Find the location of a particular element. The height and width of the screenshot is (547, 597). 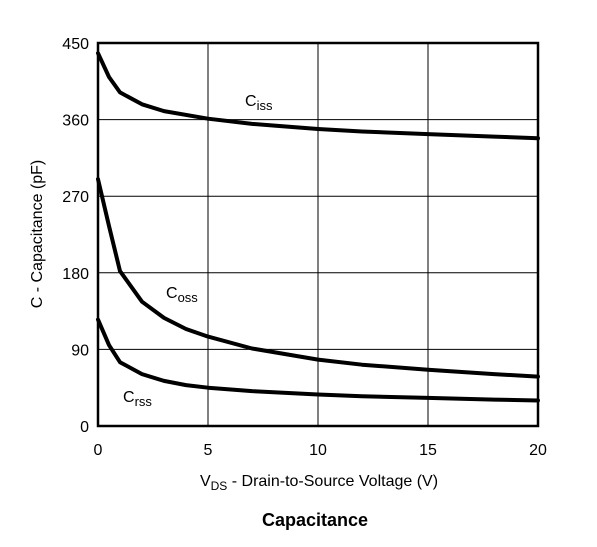

x-axis-title-text: - Drain-to-Source Voltage (V) is located at coordinates (332, 481).